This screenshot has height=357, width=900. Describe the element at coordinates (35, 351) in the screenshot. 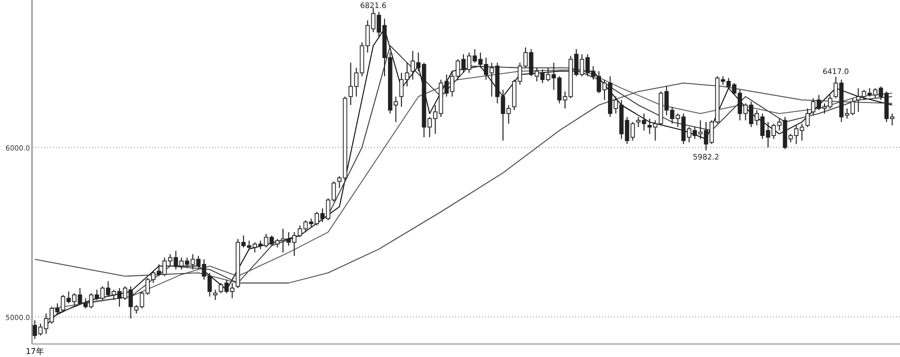

I see `x-tick-label: 17年` at that location.